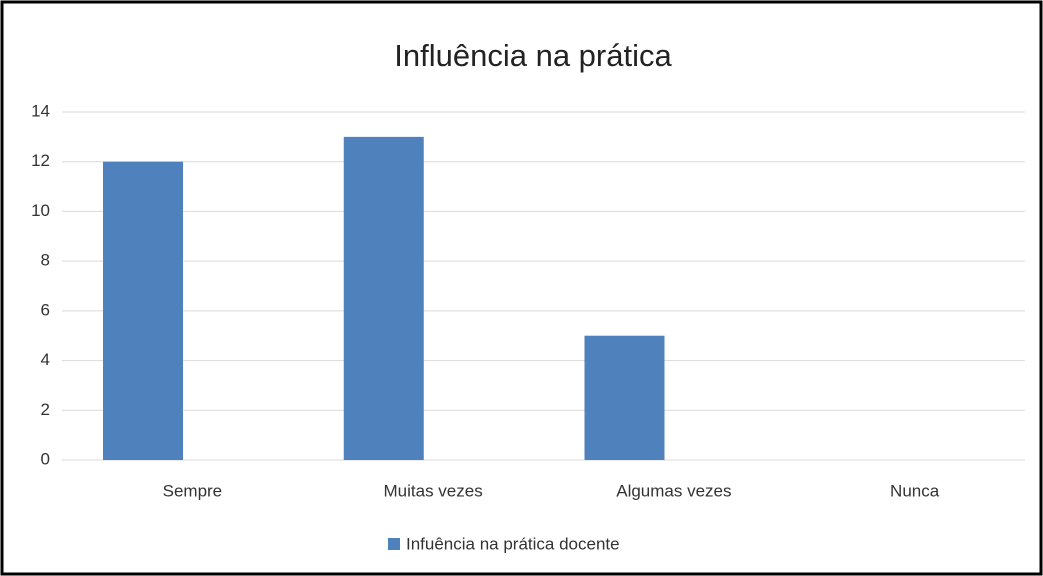  I want to click on x-tick-label: Sempre, so click(193, 490).